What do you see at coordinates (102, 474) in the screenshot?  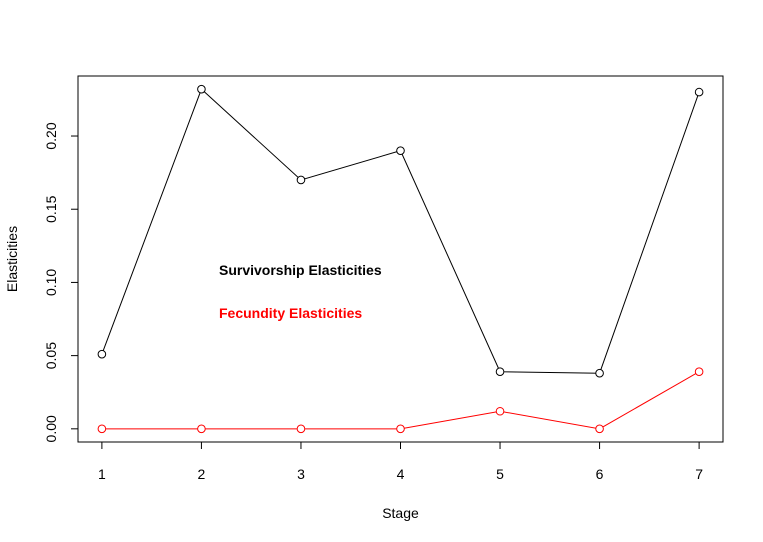 I see `x-tick-label: 1` at bounding box center [102, 474].